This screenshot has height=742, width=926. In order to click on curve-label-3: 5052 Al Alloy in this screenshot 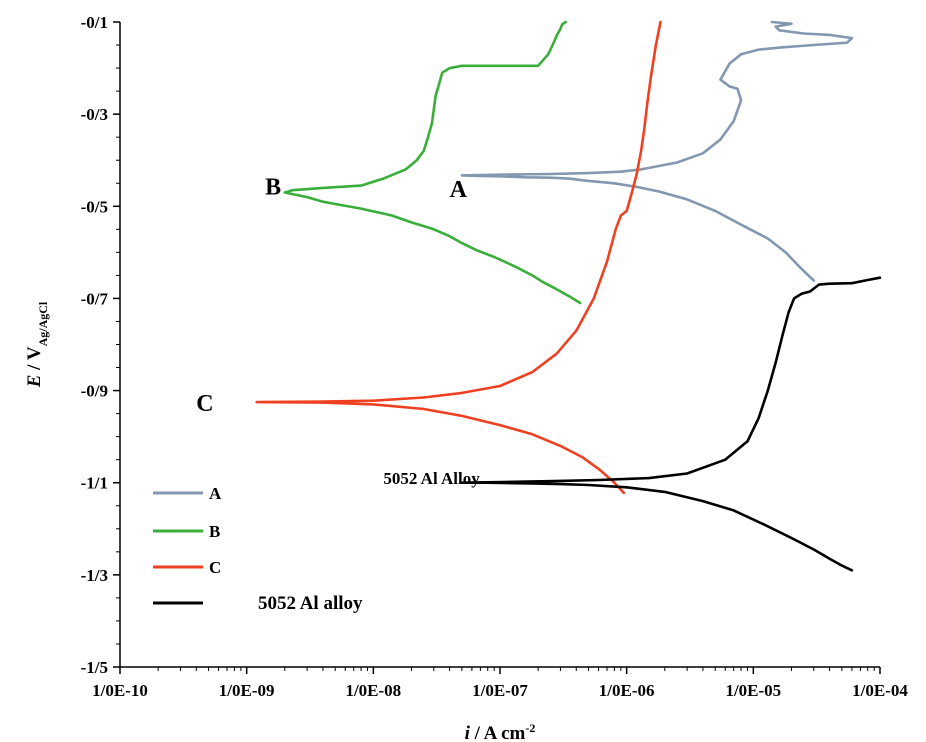, I will do `click(431, 478)`.